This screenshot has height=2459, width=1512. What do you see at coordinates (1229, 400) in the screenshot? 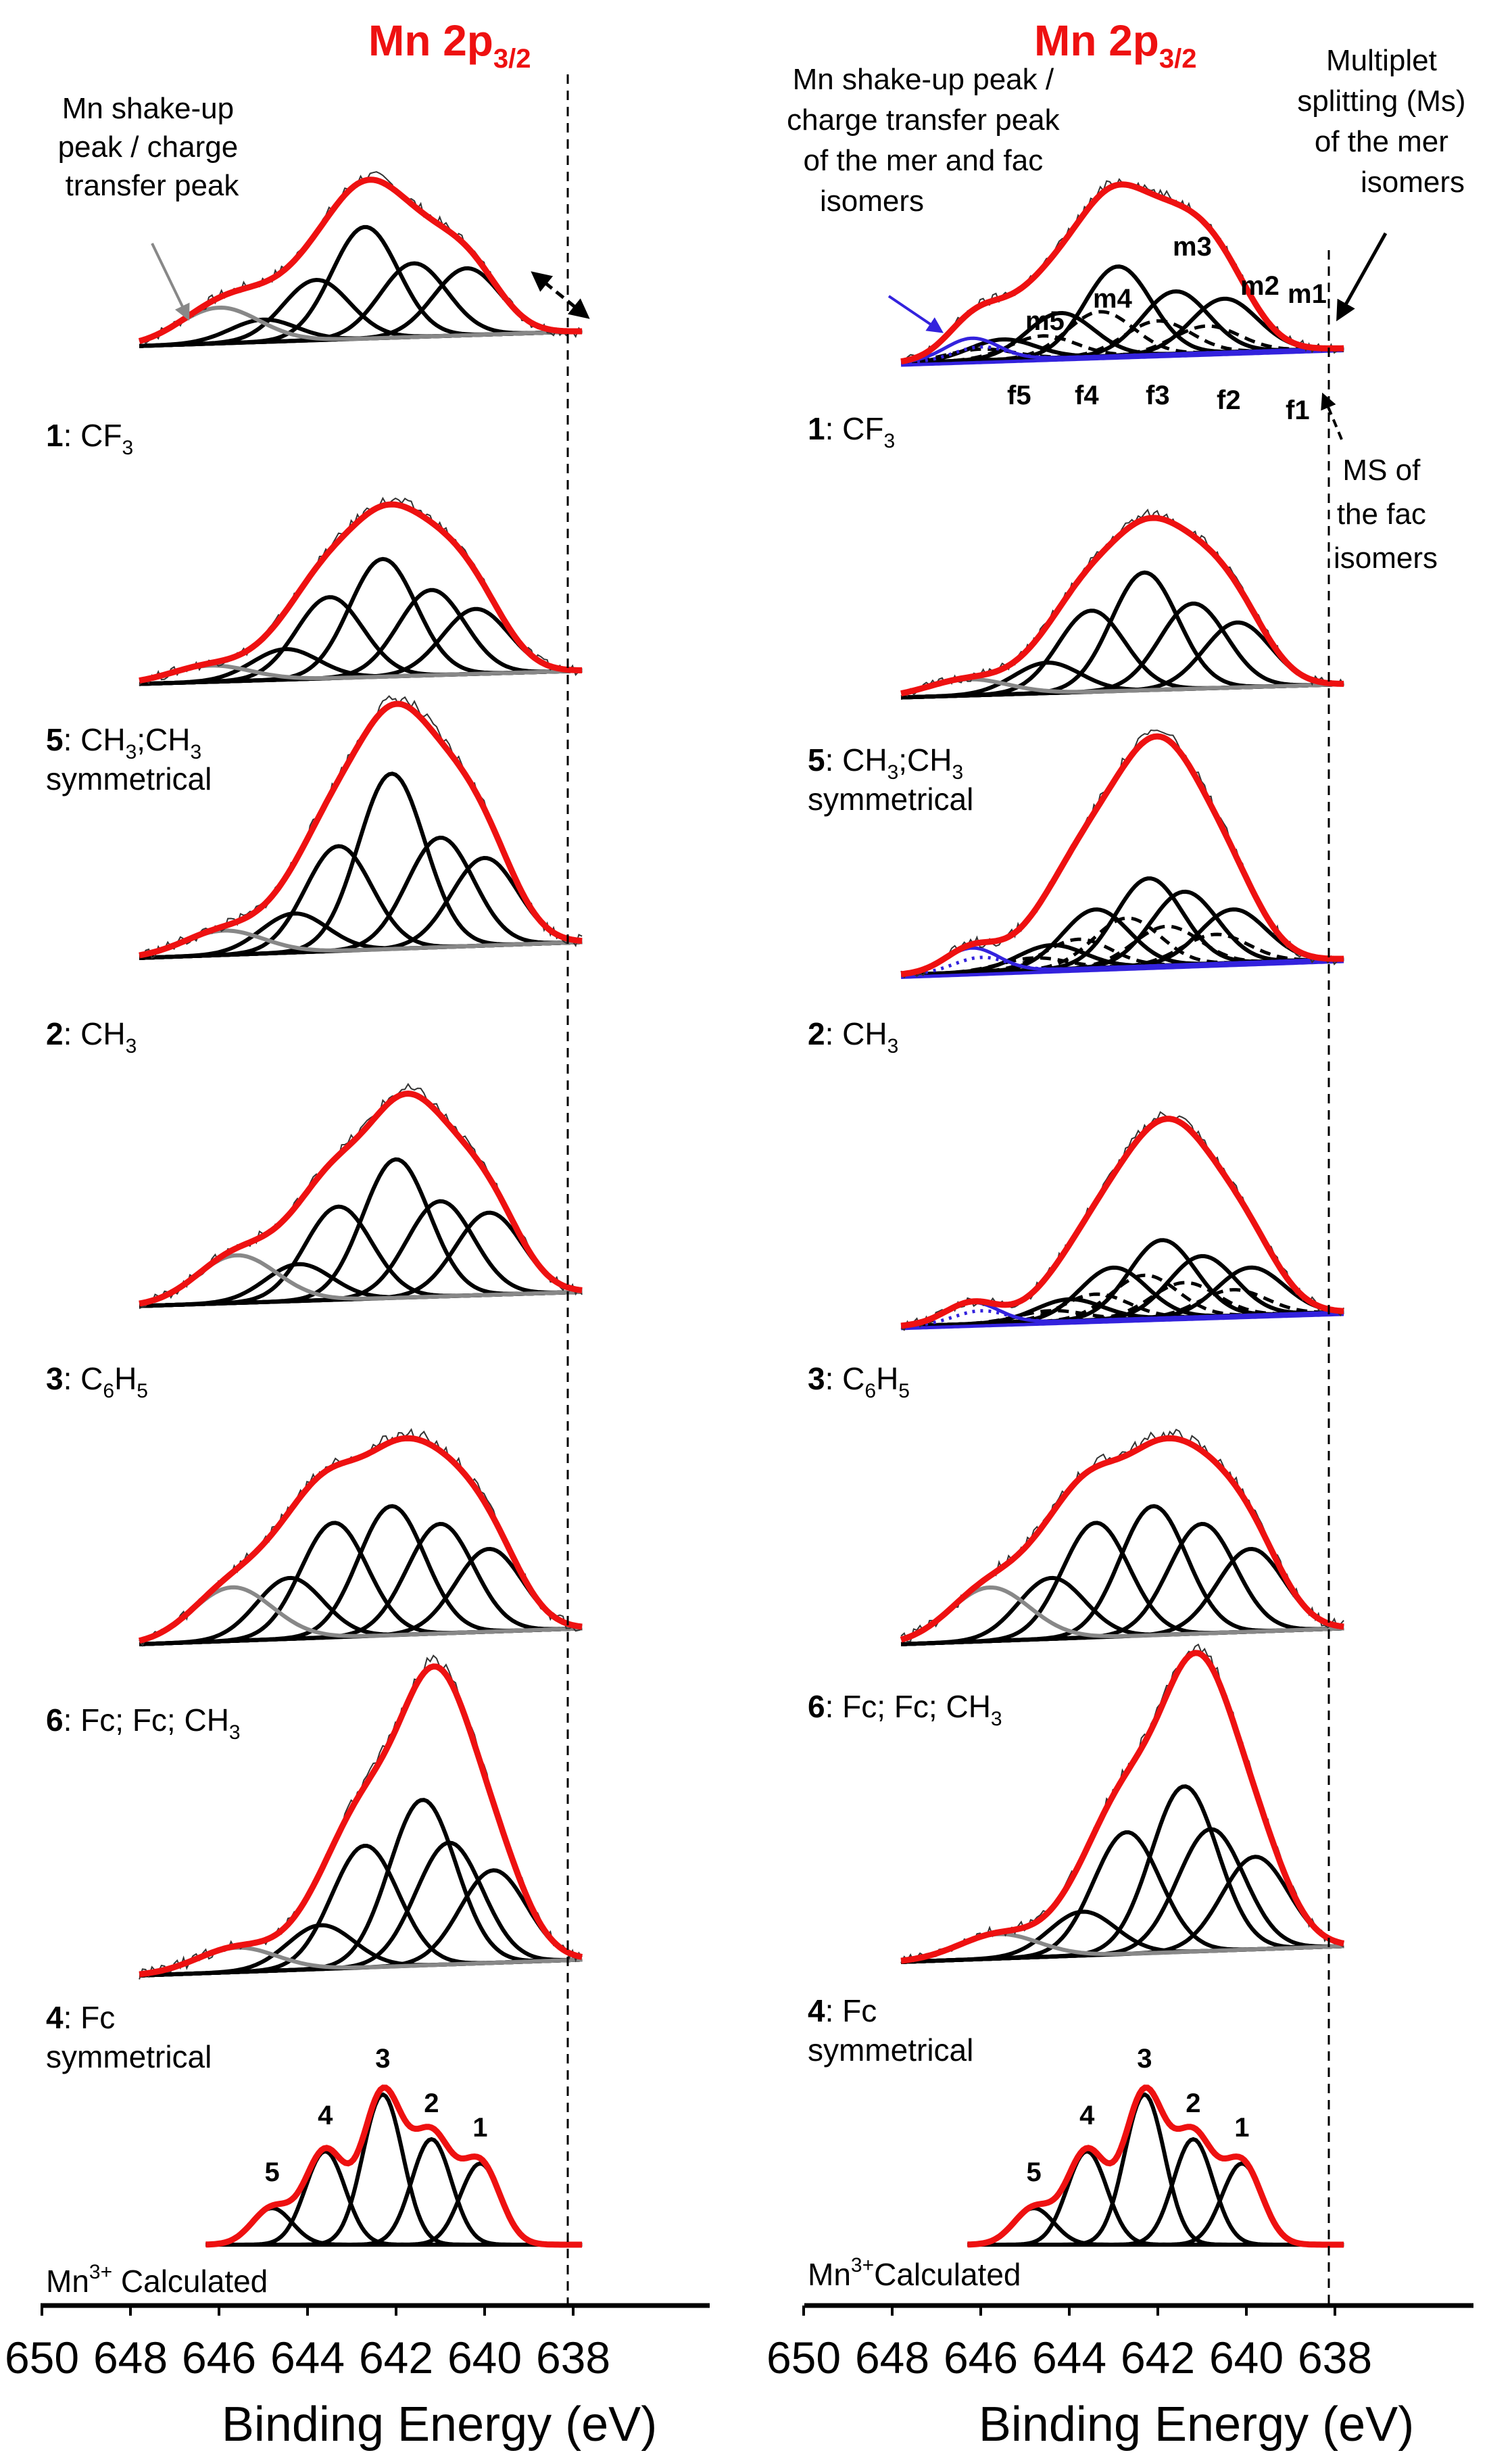
I see `fac-peak-label: f2` at bounding box center [1229, 400].